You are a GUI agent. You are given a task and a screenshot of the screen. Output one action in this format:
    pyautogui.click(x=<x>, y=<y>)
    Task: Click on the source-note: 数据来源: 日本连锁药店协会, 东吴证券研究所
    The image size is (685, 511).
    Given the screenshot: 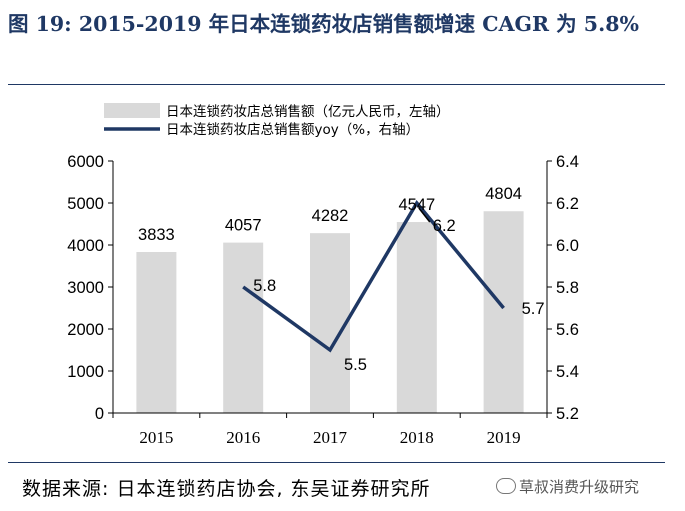 What is the action you would take?
    pyautogui.click(x=226, y=489)
    